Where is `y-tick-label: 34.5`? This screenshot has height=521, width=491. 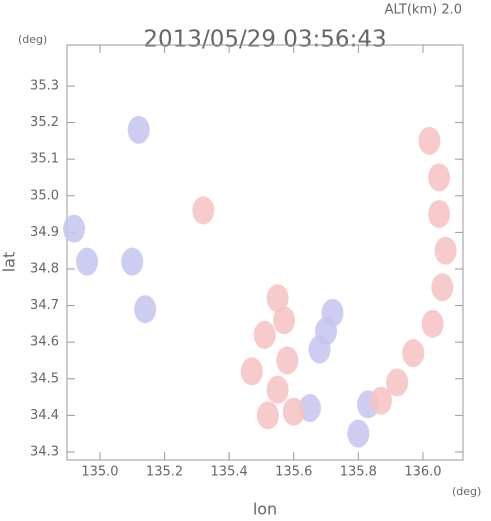 y-tick-label: 34.5 is located at coordinates (44, 378).